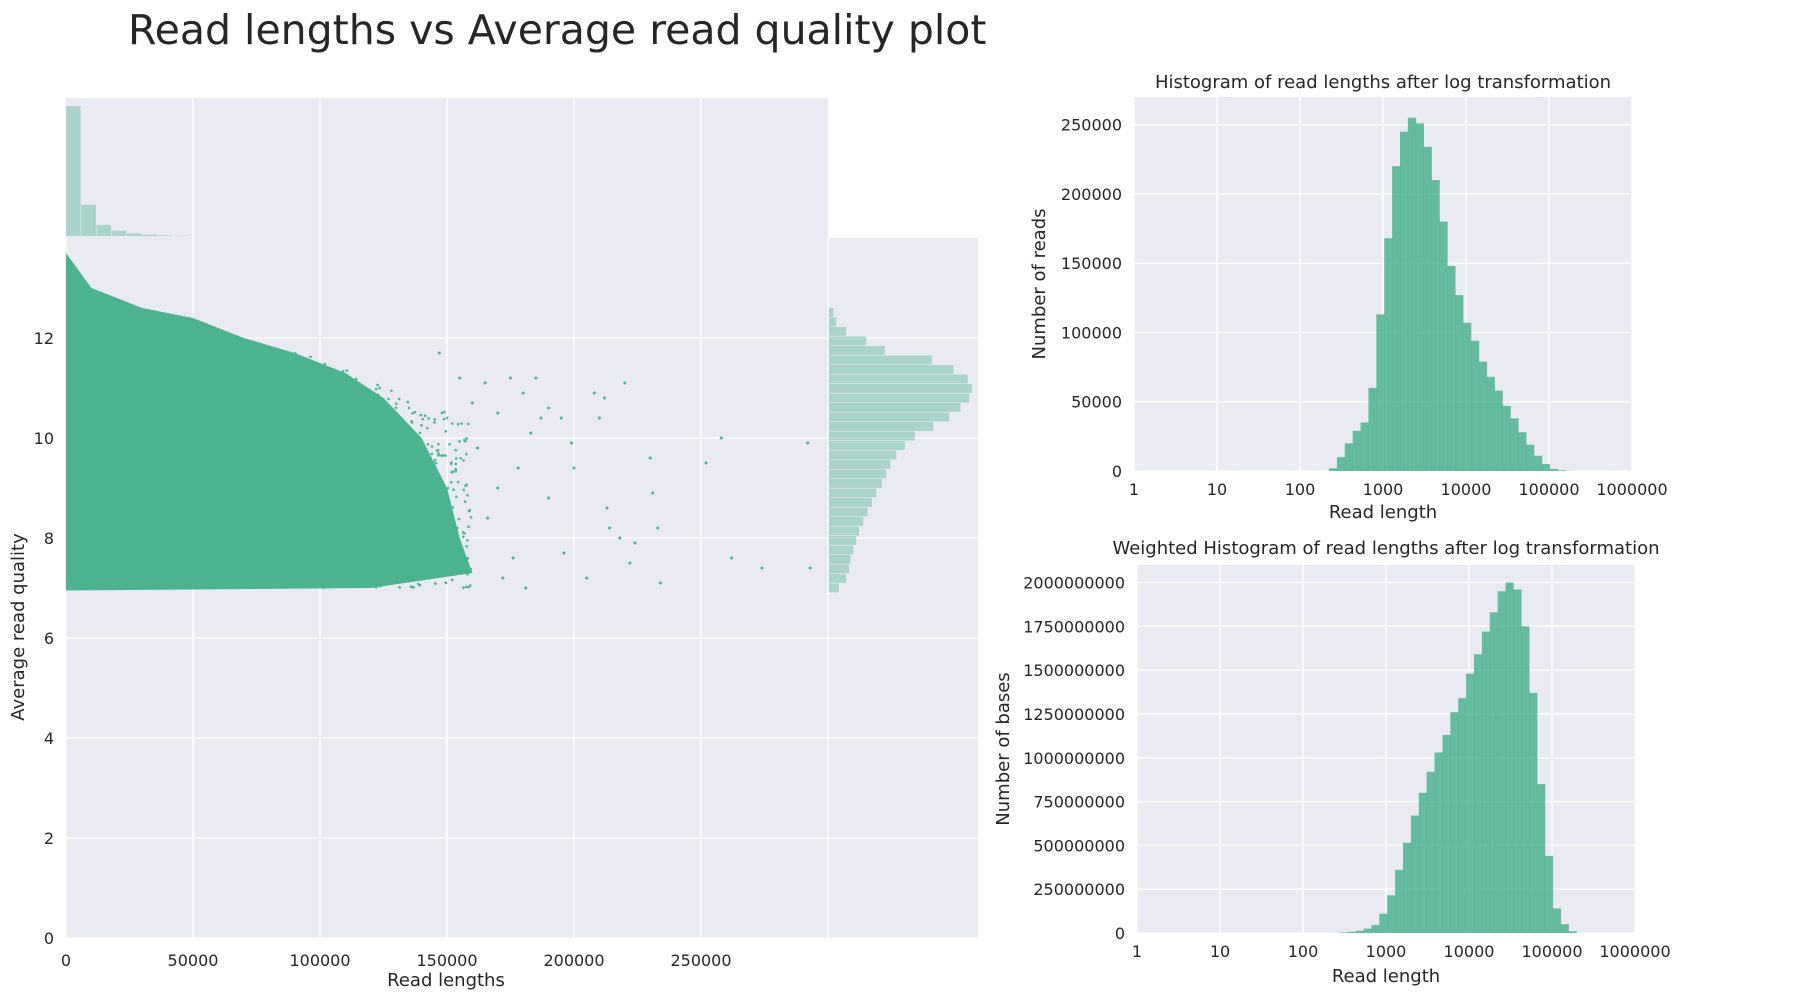 The width and height of the screenshot is (1800, 1000). What do you see at coordinates (439, 422) in the screenshot?
I see `scatter-points` at bounding box center [439, 422].